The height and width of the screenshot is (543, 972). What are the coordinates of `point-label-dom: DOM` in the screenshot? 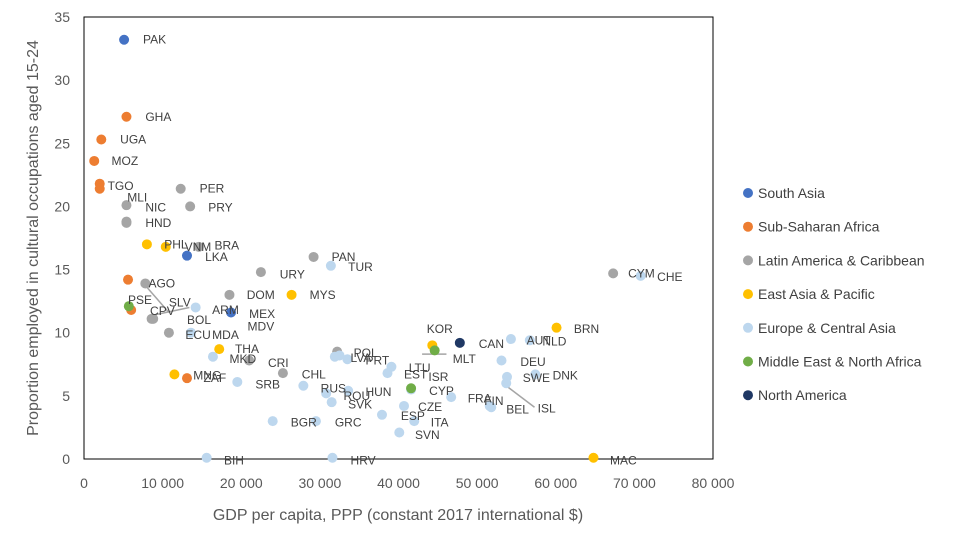 It's located at (261, 295).